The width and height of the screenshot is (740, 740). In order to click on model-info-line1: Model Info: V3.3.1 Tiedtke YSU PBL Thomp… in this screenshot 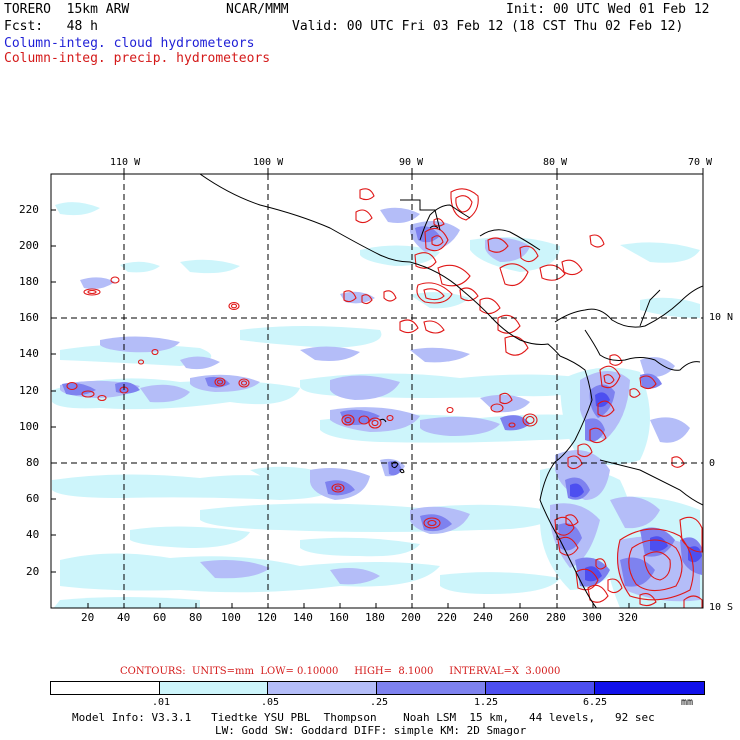, I will do `click(363, 717)`.